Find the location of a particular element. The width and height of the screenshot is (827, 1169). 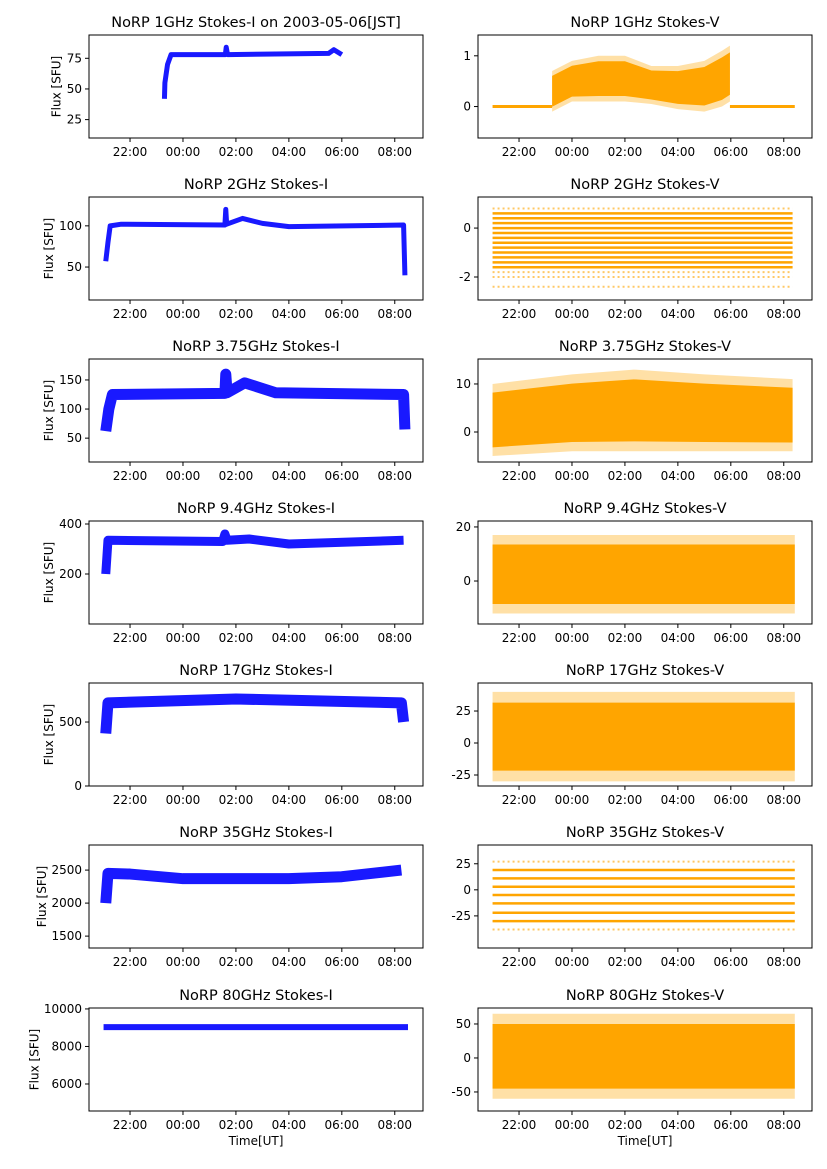

x-axis-label: Time[UT] is located at coordinates (256, 1141).